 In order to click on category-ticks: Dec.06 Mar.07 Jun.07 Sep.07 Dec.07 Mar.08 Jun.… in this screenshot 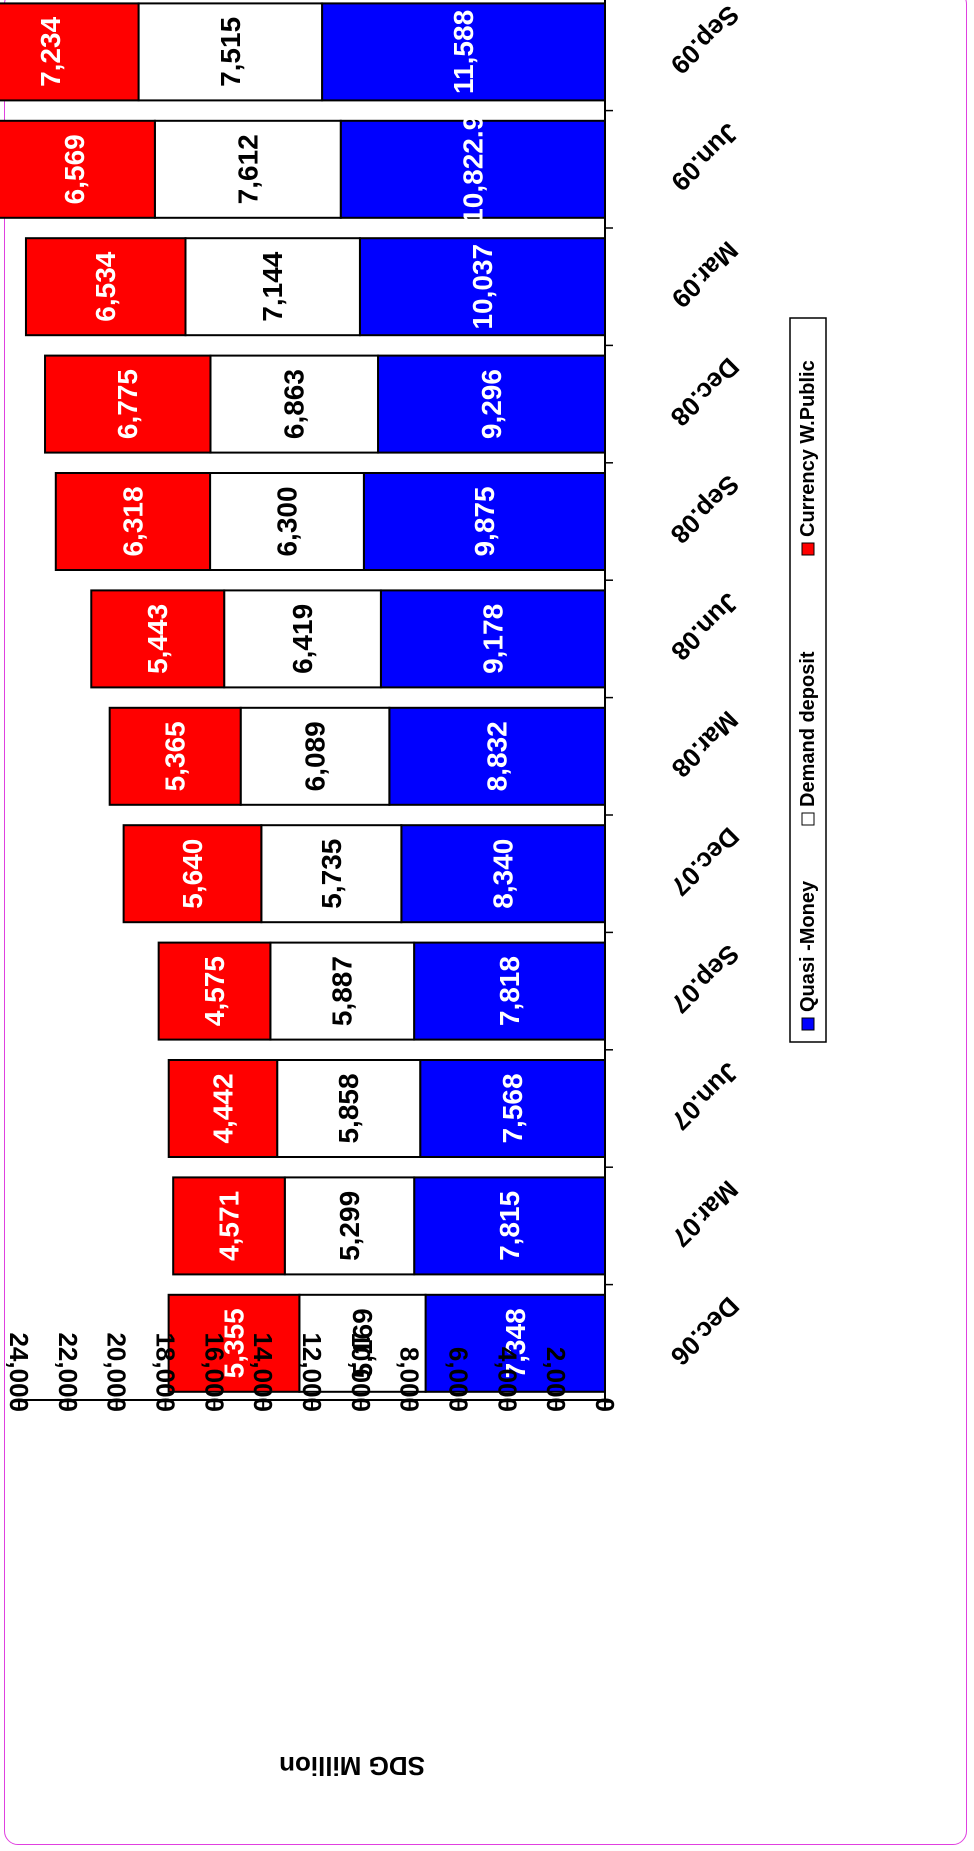, I will do `click(675, 701)`.